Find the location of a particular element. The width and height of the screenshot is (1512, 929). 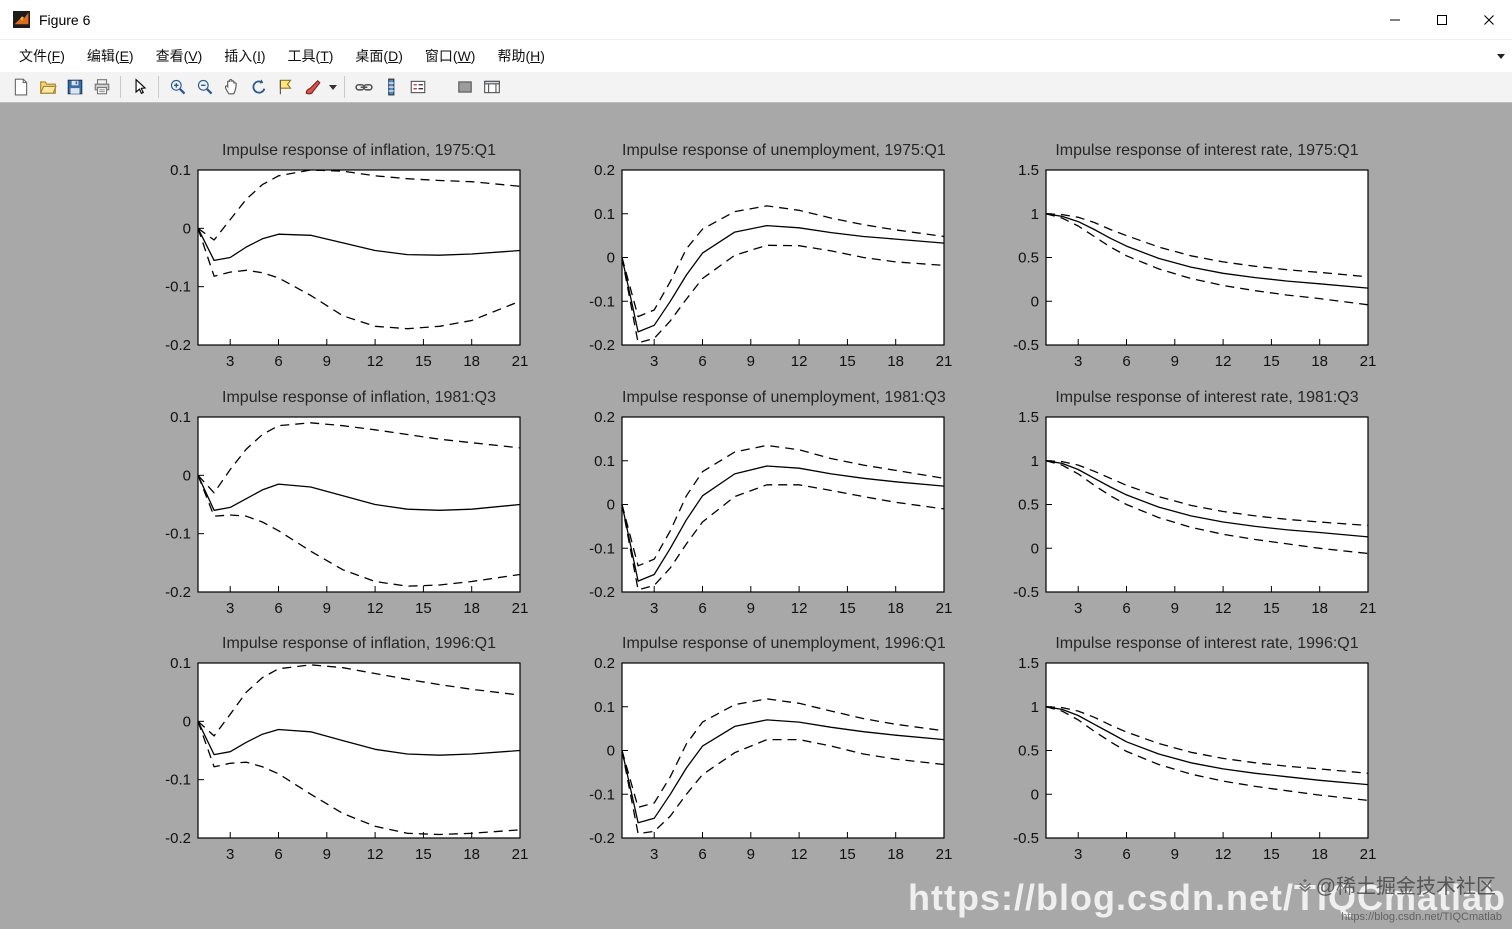

maximize-button is located at coordinates (1441, 19).